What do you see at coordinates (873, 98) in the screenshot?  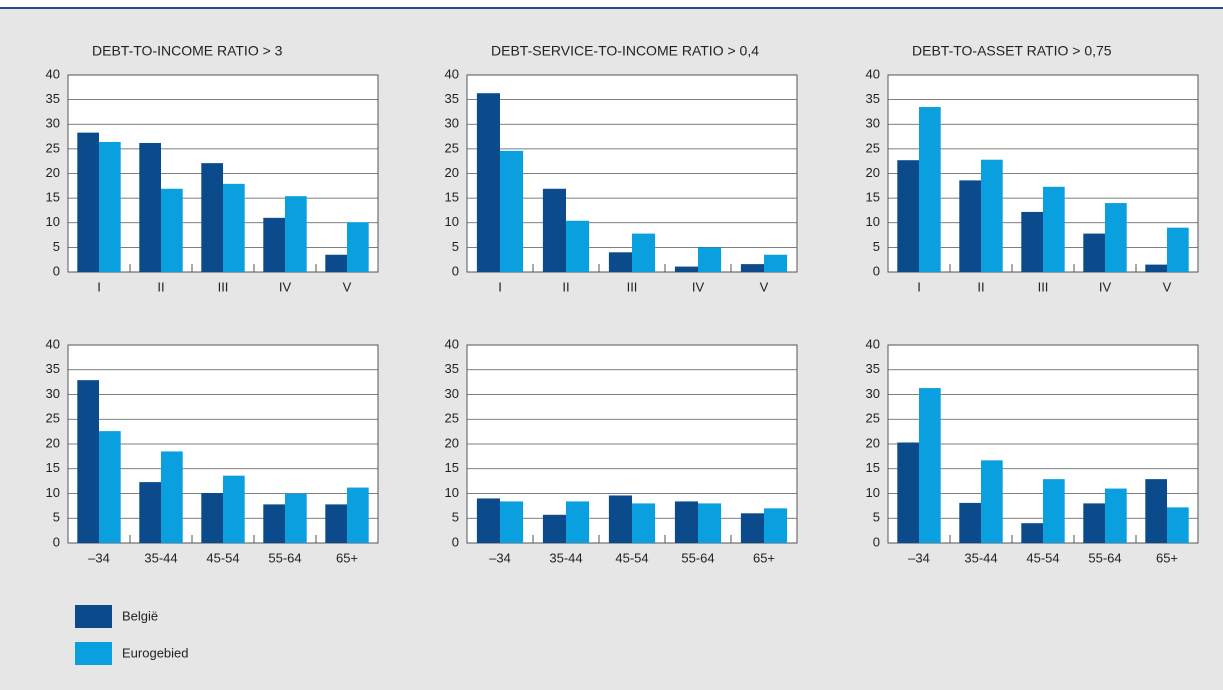 I see `y-tick-label: 35` at bounding box center [873, 98].